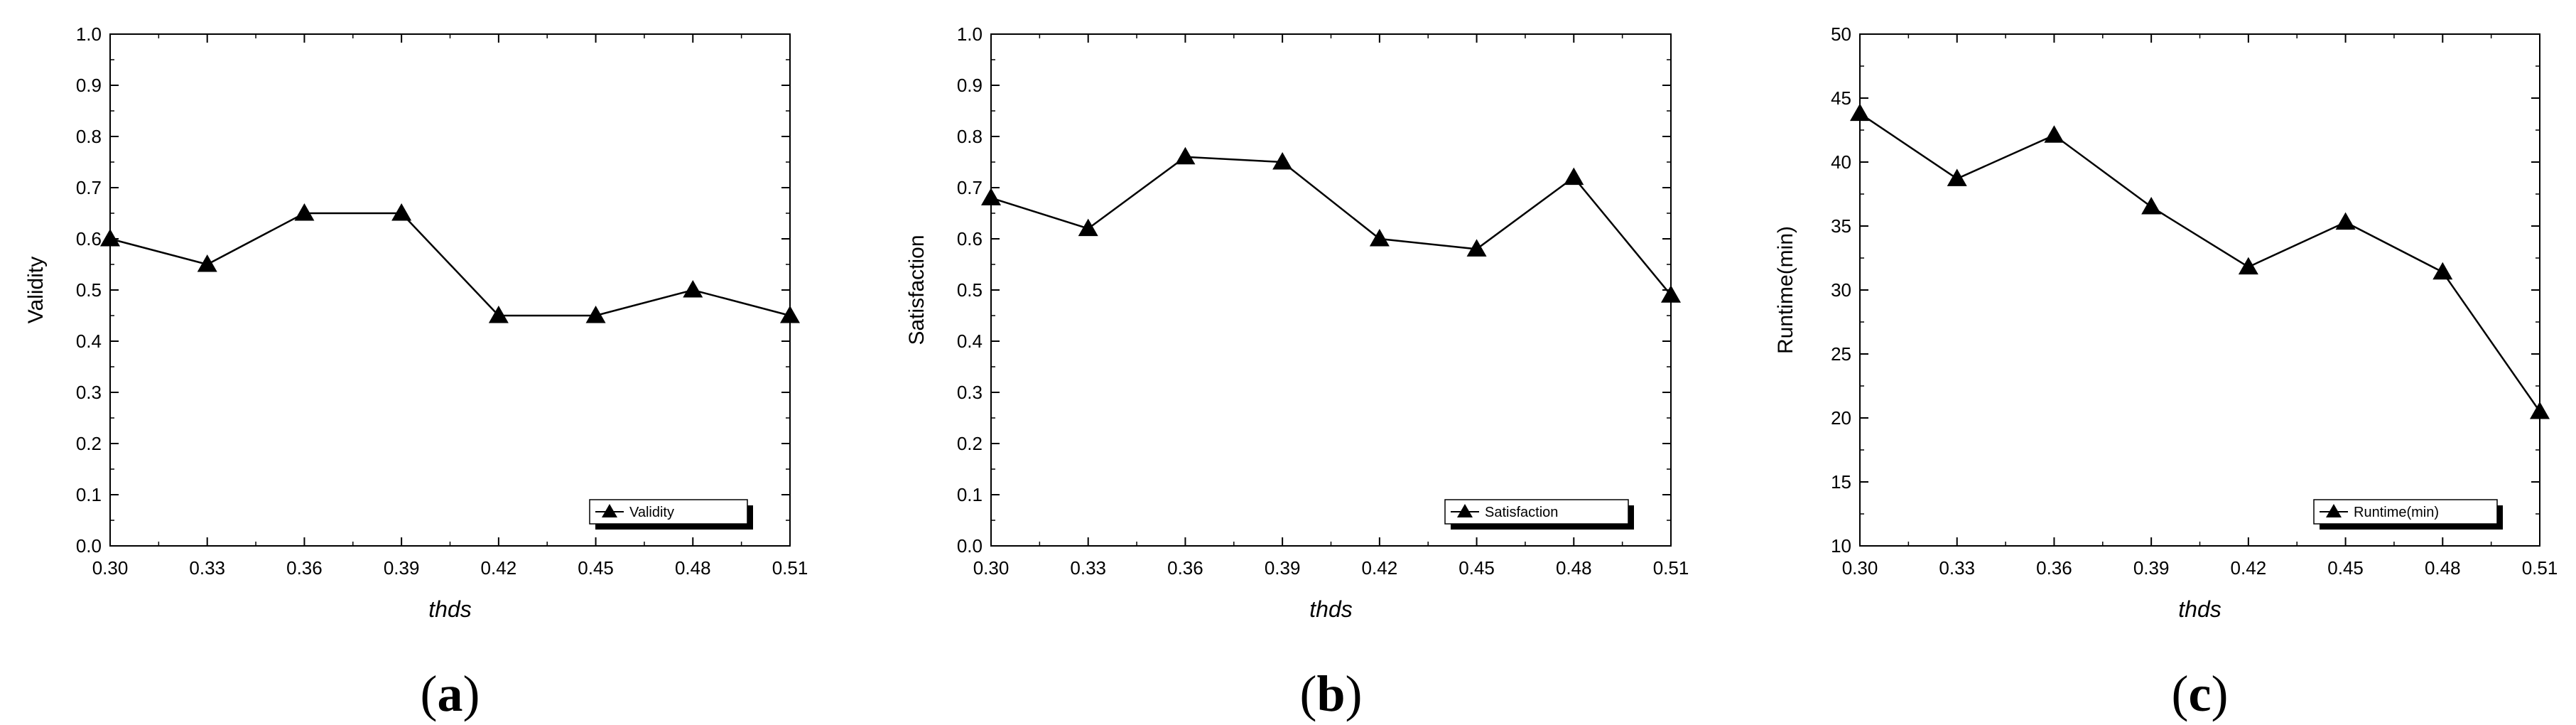 The height and width of the screenshot is (725, 2576). Describe the element at coordinates (1841, 418) in the screenshot. I see `y-tick-label: 20` at that location.